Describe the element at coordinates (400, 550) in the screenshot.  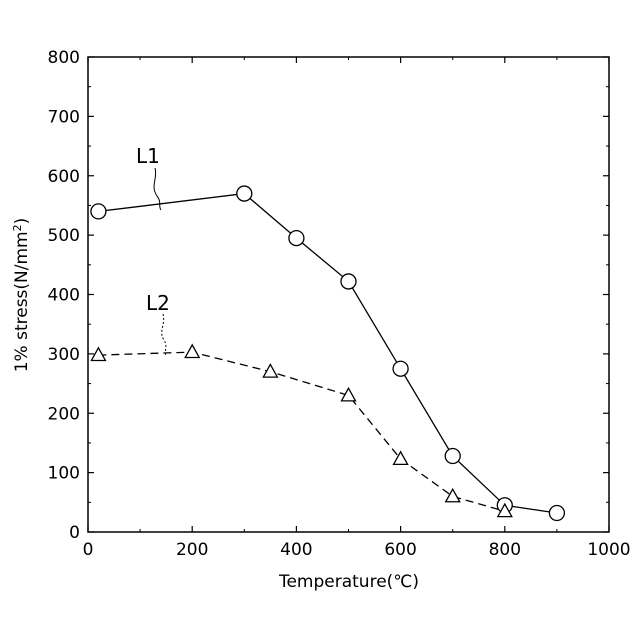
I see `x-tick-label: 600` at that location.